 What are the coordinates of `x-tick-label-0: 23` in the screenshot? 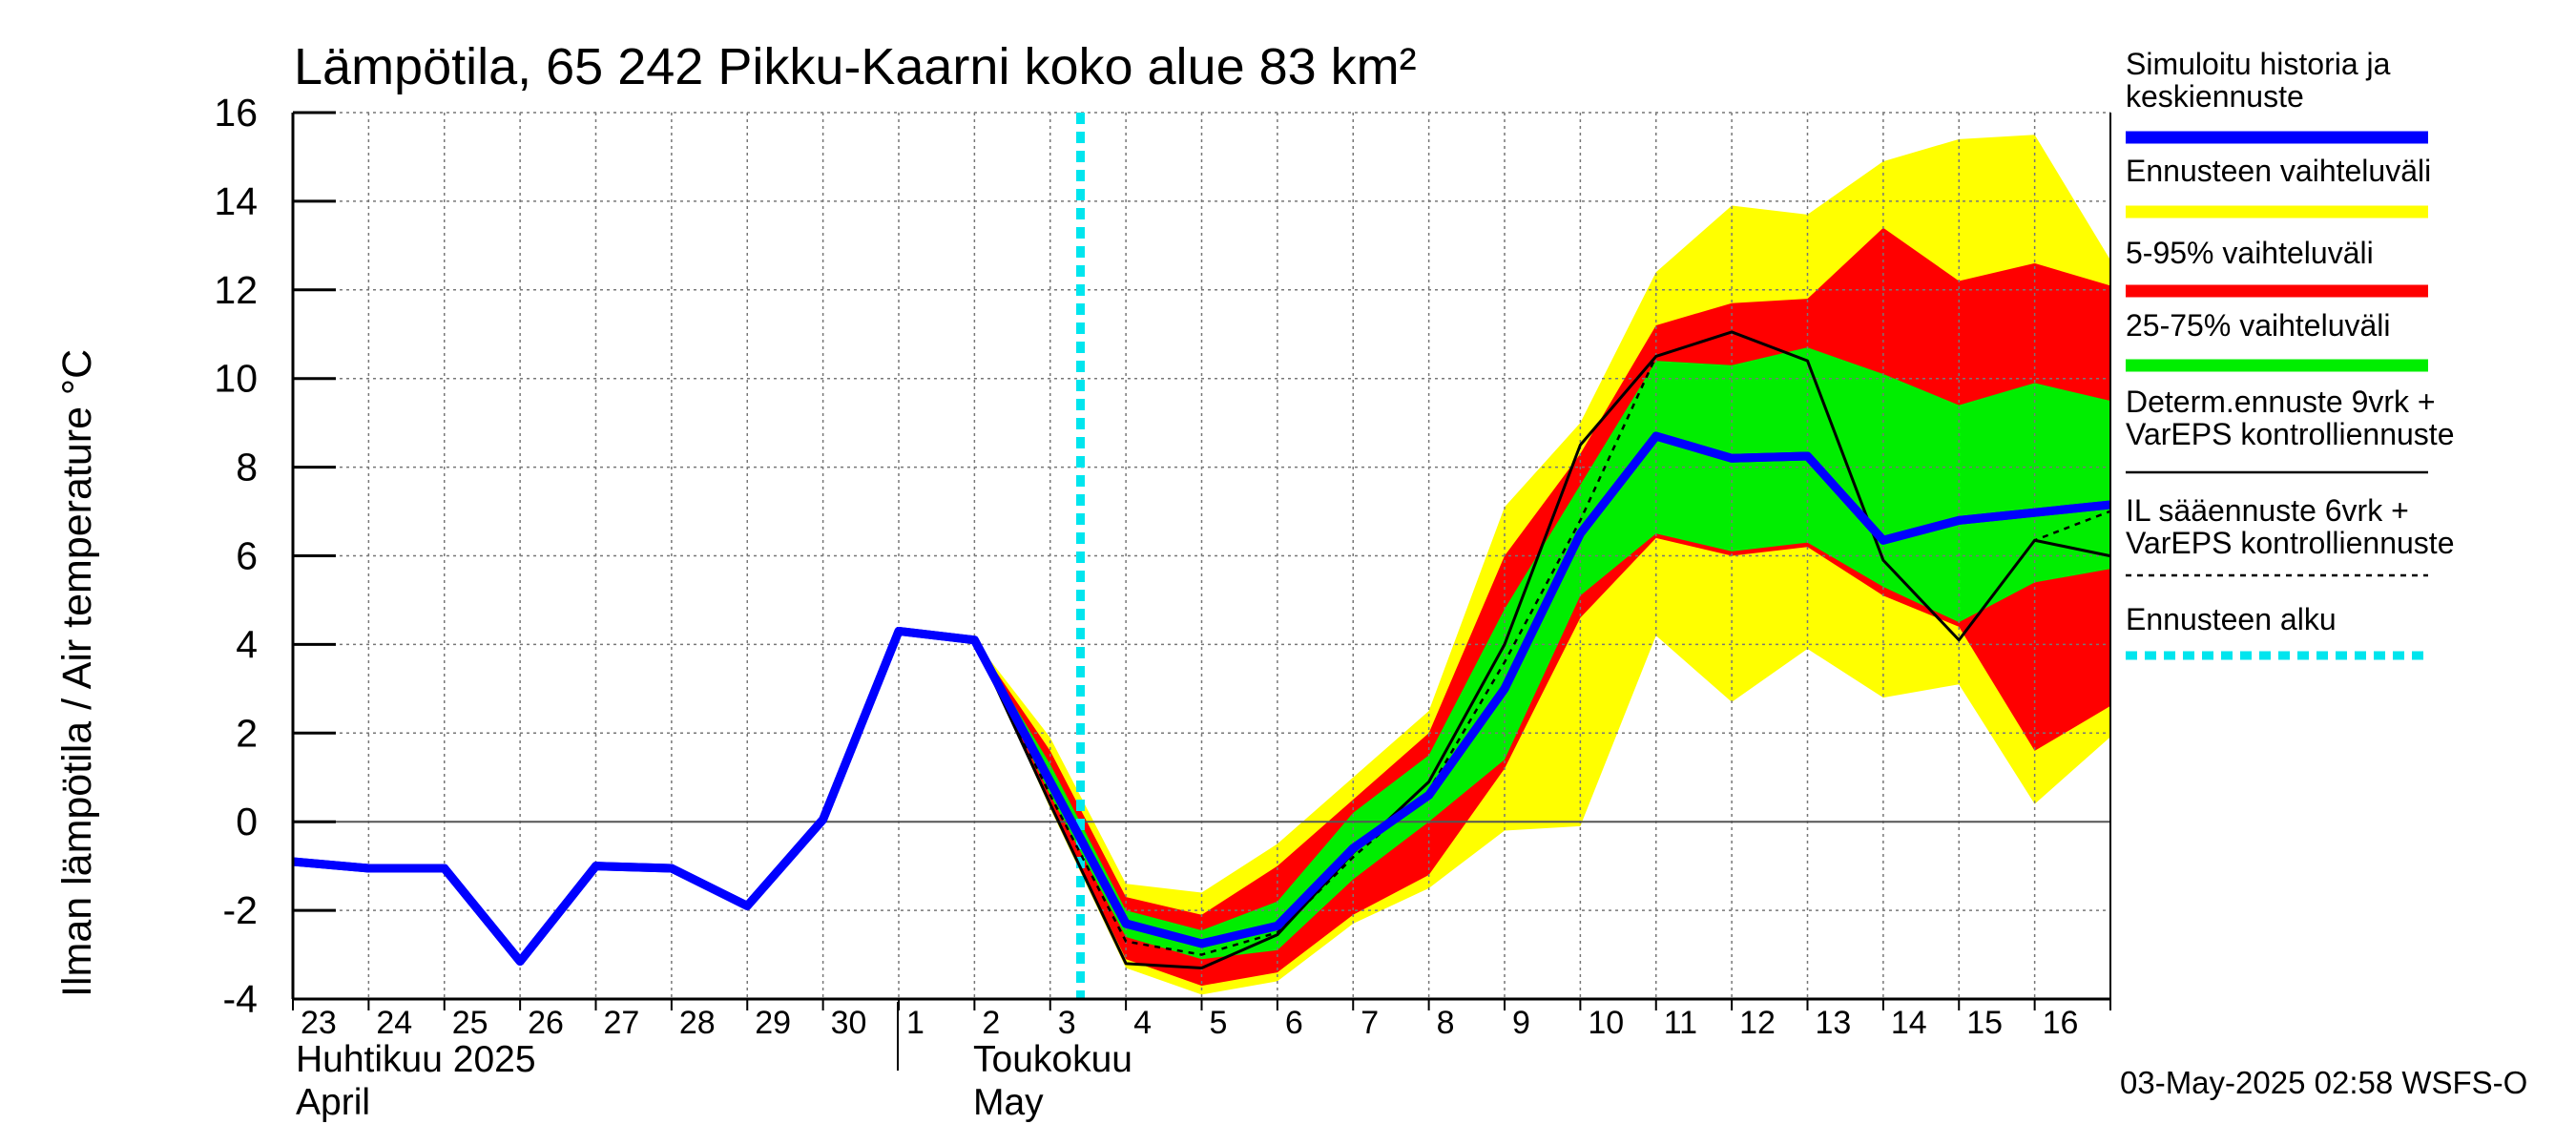 It's located at (319, 1023).